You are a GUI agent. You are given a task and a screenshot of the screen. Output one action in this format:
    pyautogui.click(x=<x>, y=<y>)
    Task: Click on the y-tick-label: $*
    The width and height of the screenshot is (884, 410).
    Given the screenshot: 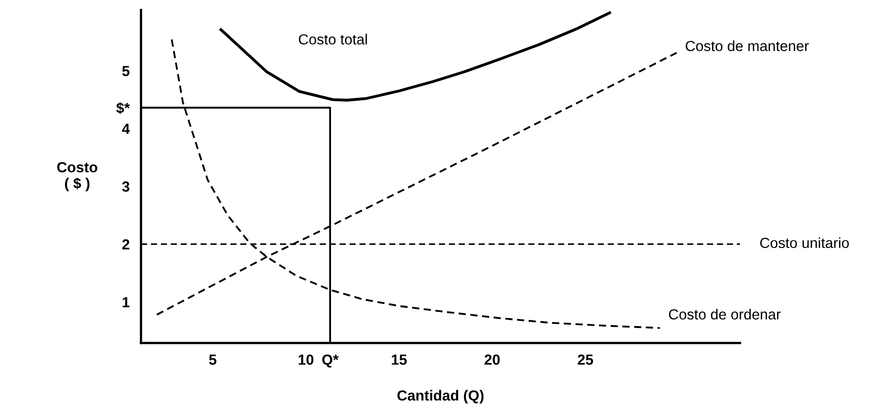 What is the action you would take?
    pyautogui.click(x=123, y=108)
    